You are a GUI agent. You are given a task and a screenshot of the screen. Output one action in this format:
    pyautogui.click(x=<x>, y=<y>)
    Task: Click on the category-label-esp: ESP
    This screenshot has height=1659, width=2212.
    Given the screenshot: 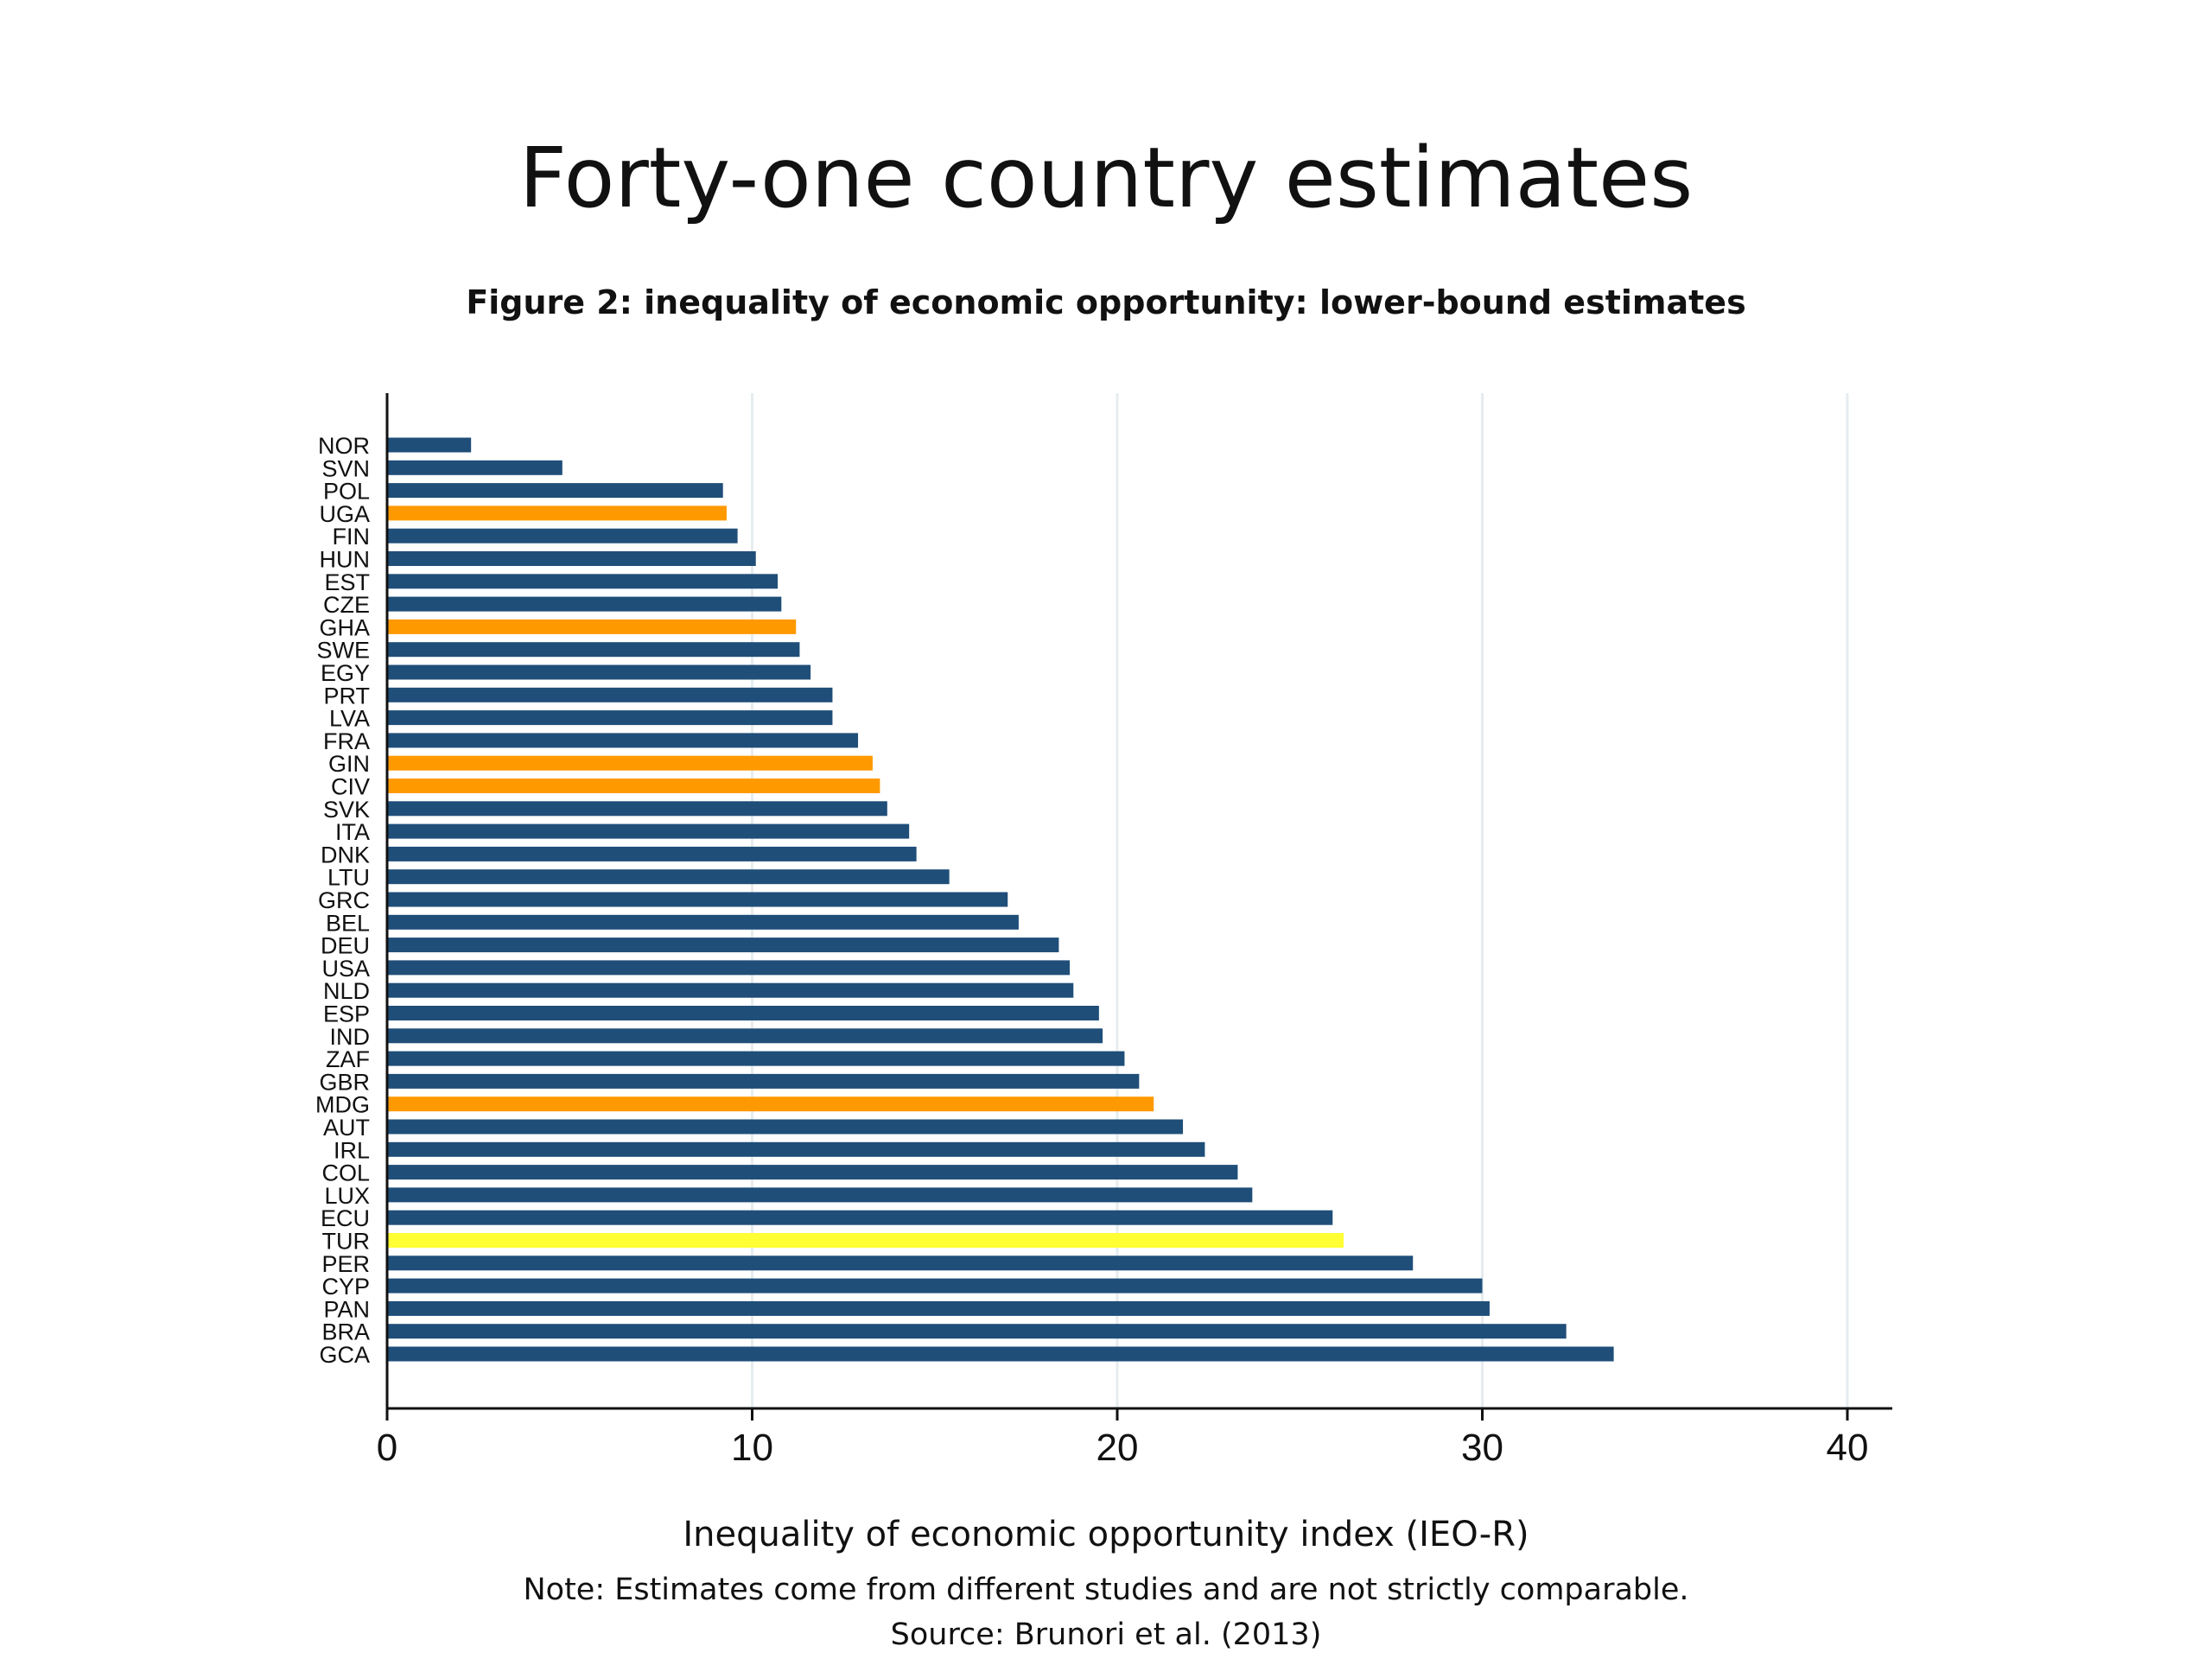 What is the action you would take?
    pyautogui.click(x=346, y=1014)
    